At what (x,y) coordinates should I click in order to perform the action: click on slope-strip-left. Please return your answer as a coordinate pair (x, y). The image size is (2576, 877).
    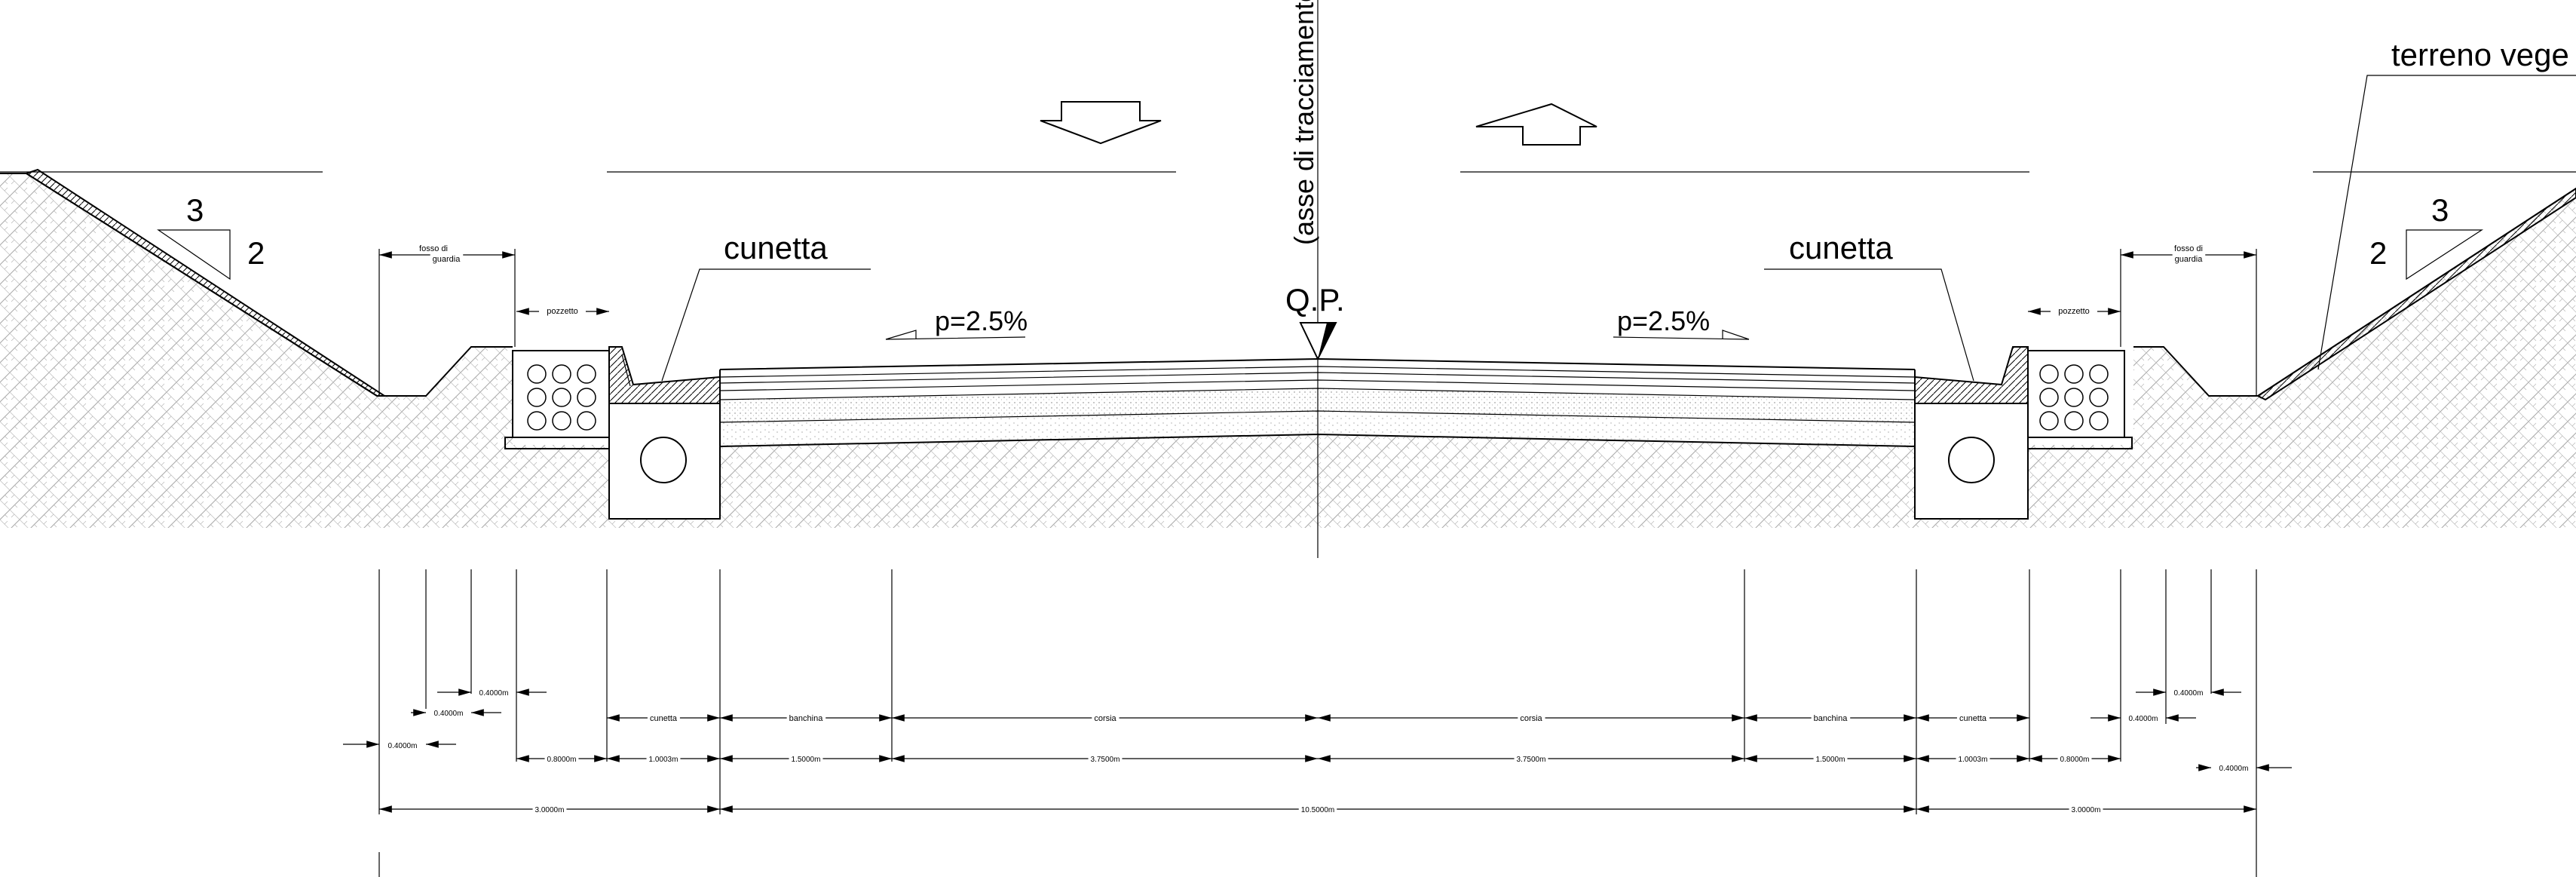
    Looking at the image, I should click on (205, 282).